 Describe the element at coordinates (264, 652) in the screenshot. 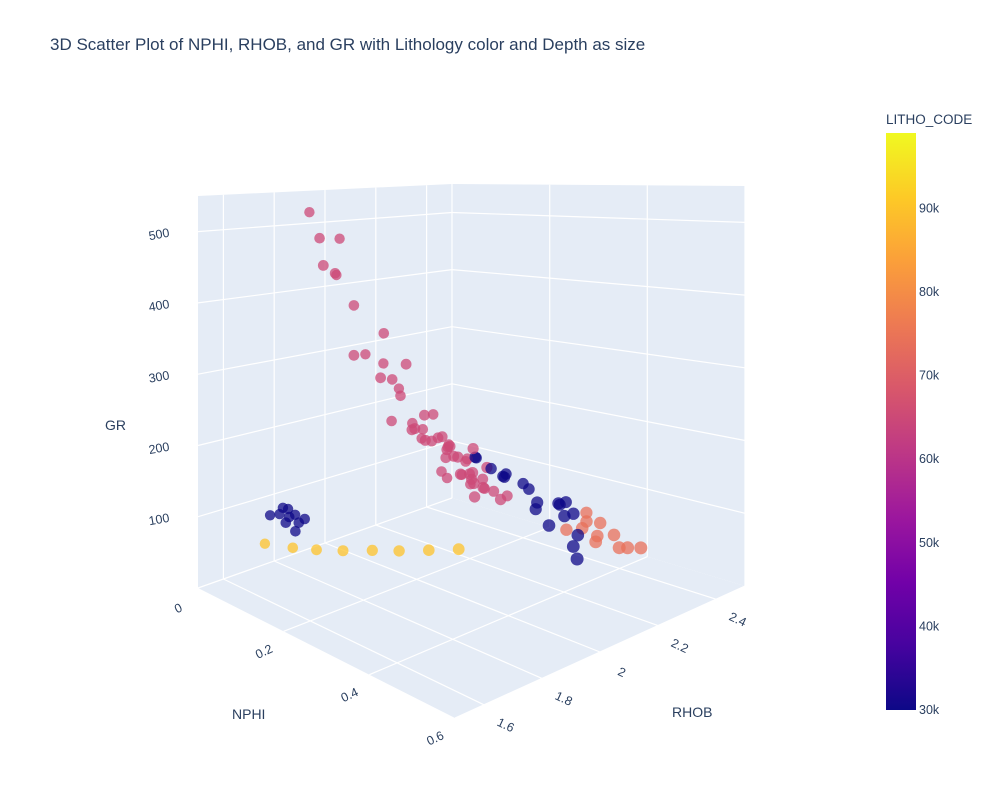

I see `y-tick-label: 0.2` at that location.